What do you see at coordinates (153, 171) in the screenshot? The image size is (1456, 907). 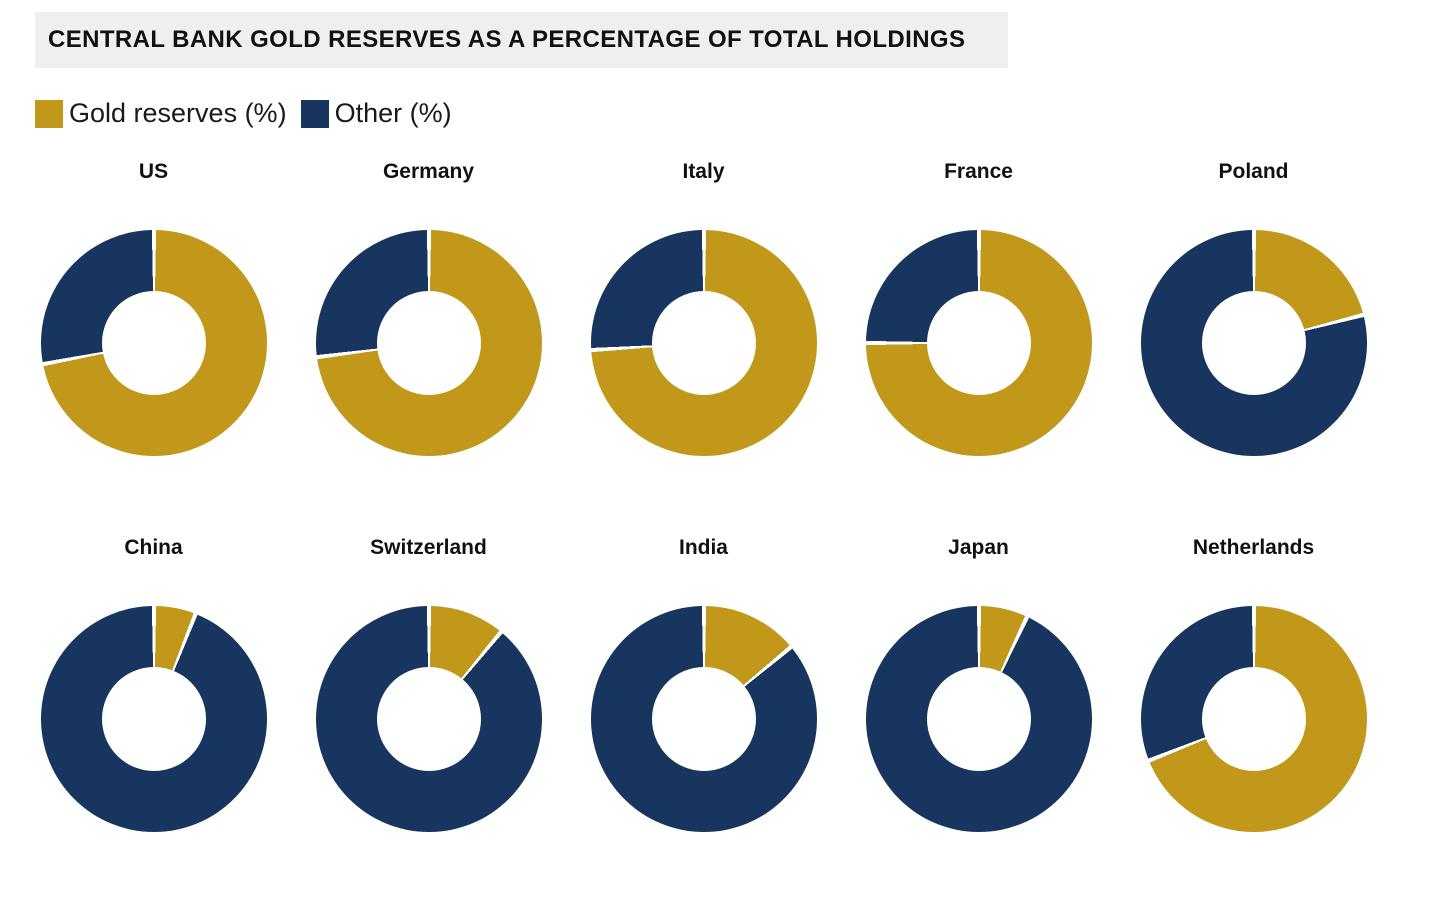 I see `country-label: US` at bounding box center [153, 171].